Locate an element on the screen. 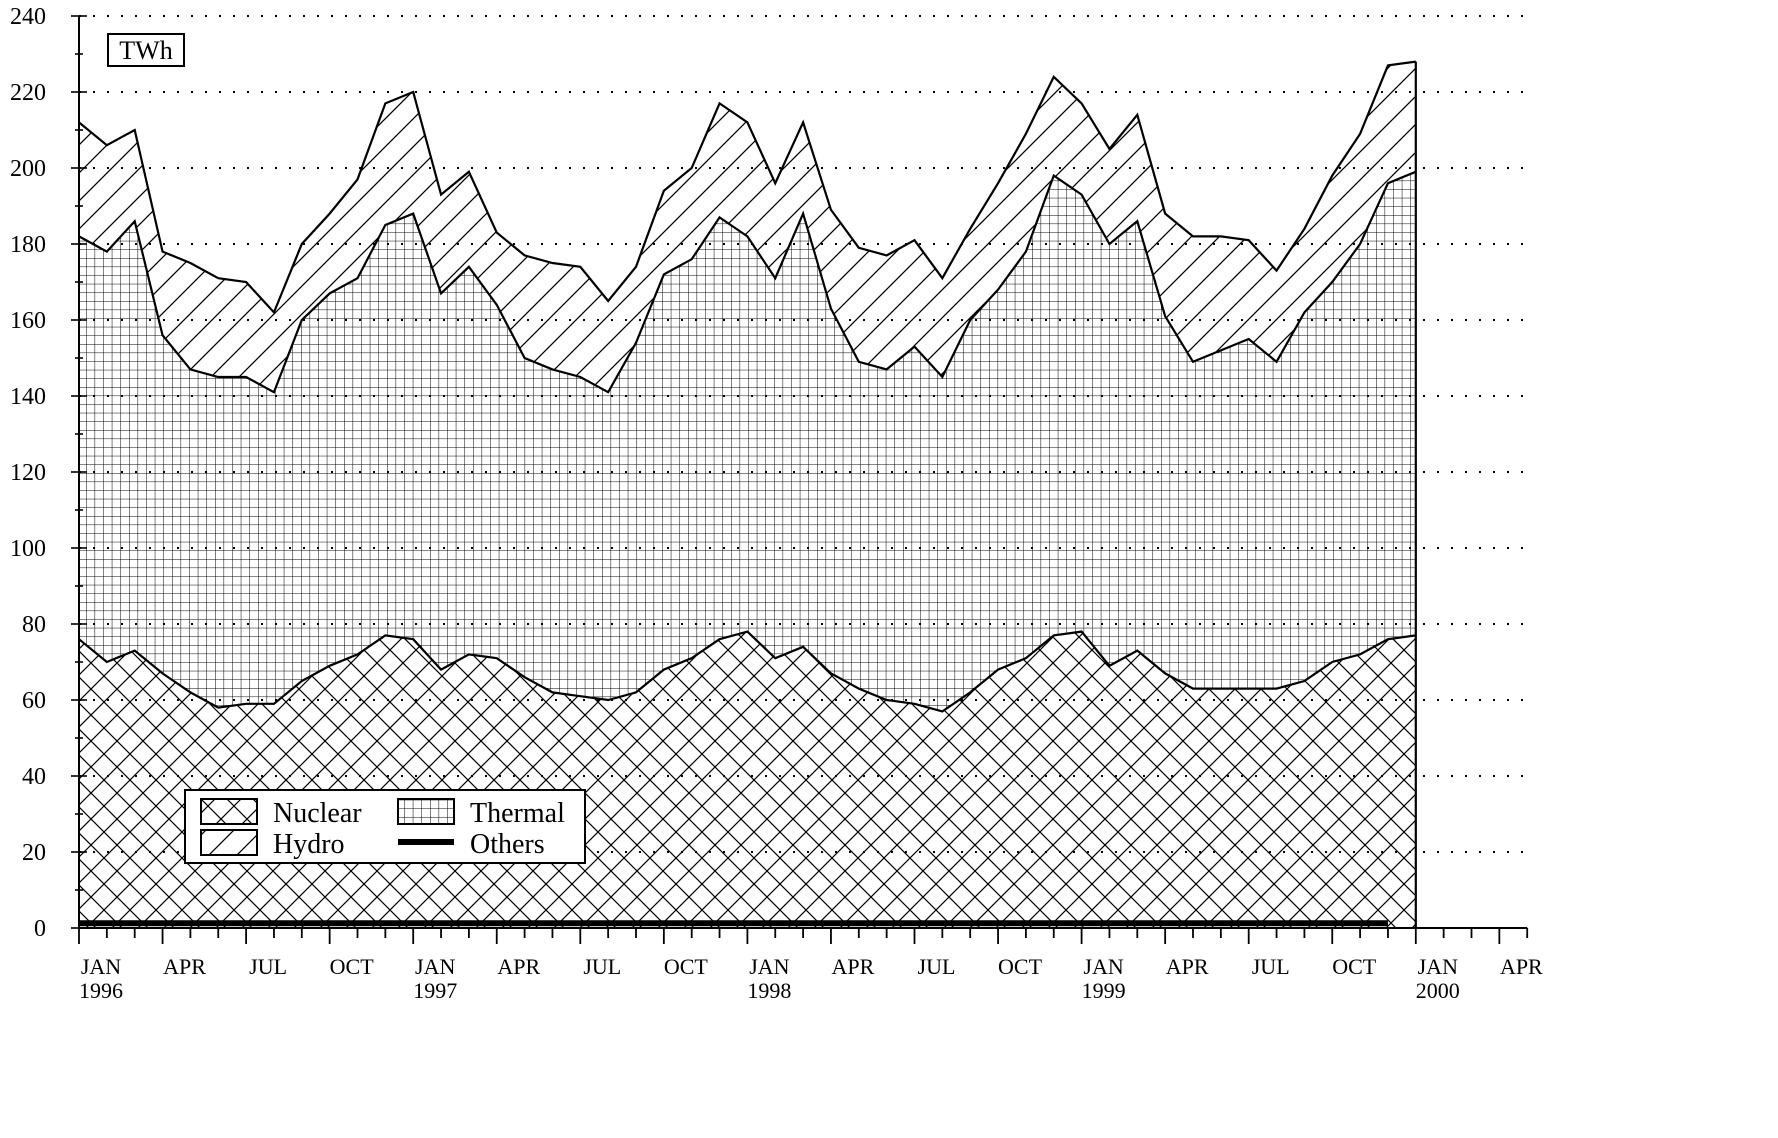 This screenshot has width=1778, height=1138. y-tick-label: 180 is located at coordinates (28, 245).